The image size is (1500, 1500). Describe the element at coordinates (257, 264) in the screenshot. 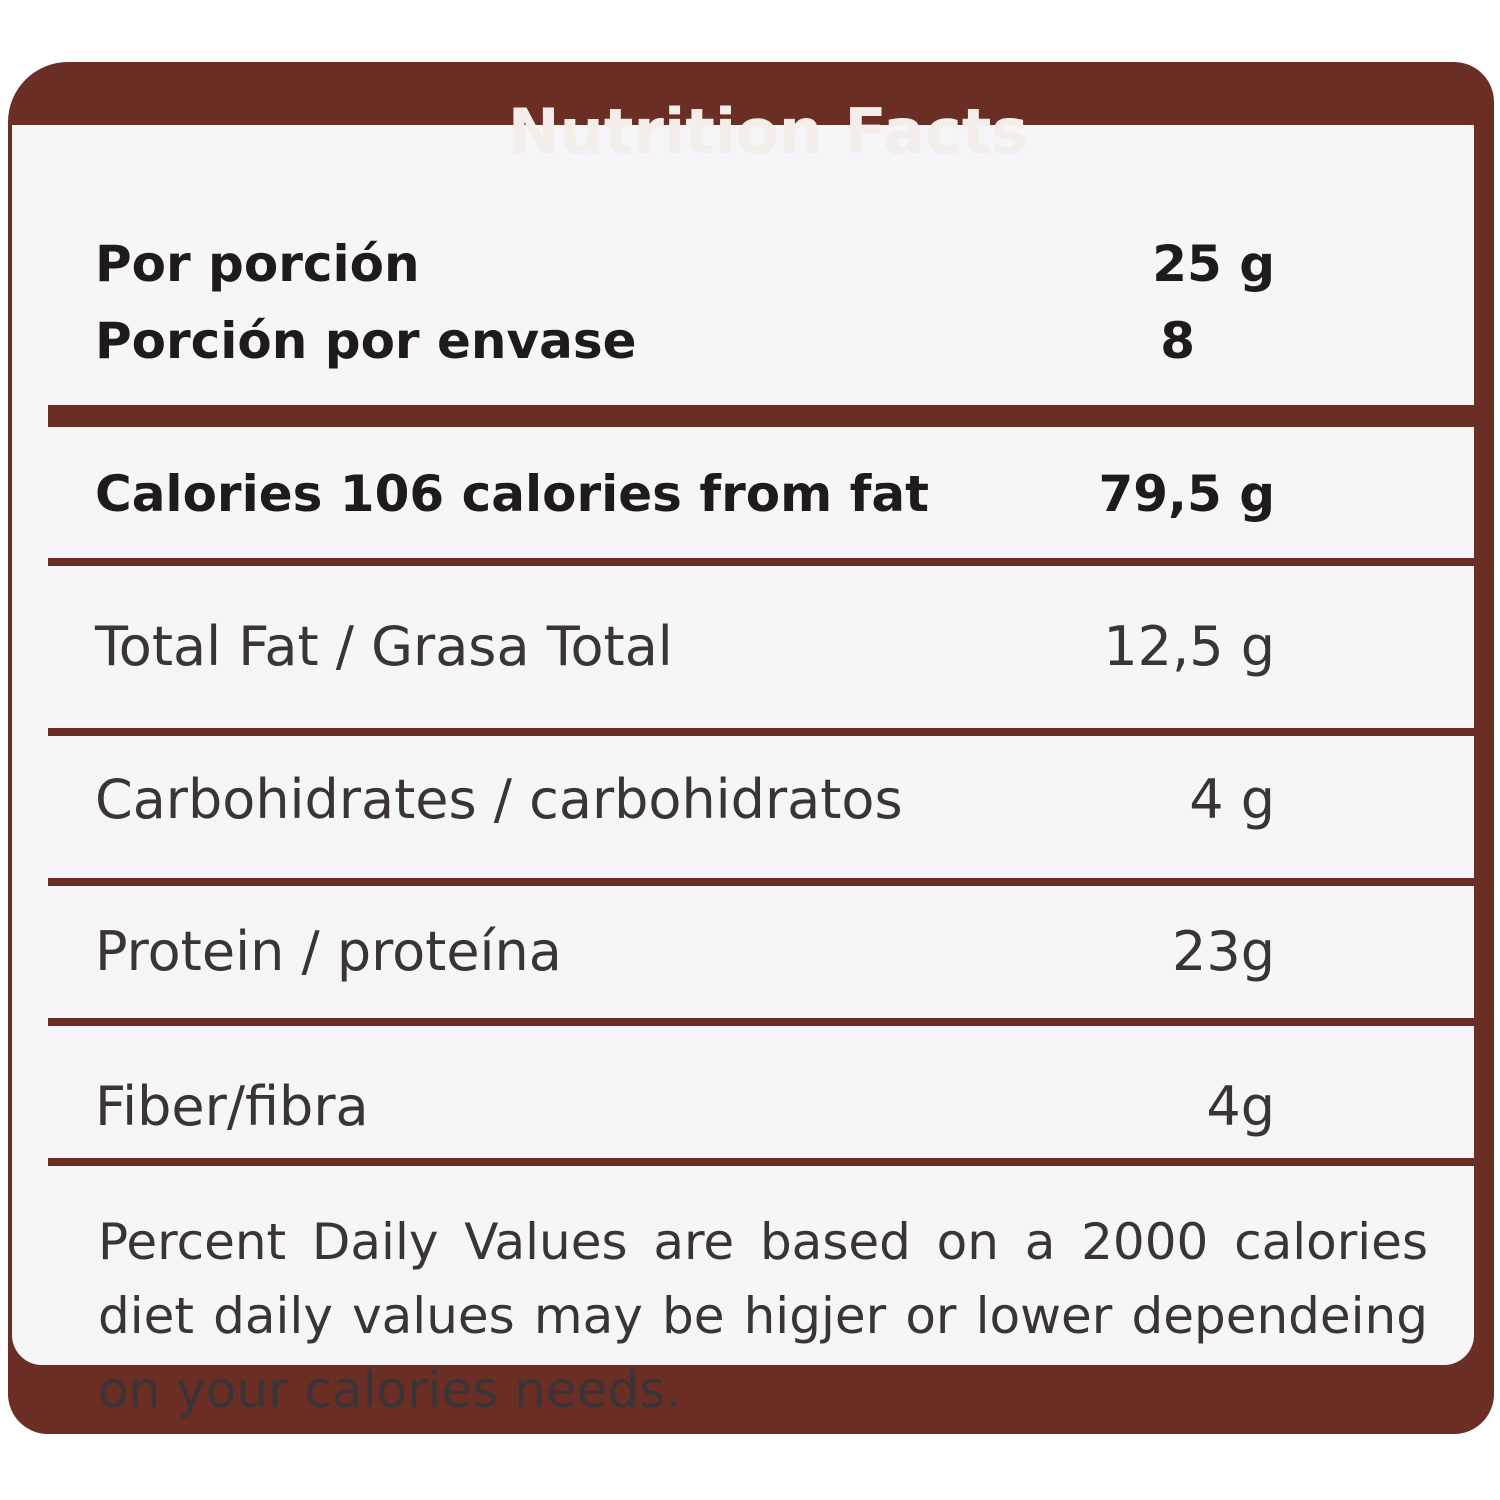

I see `serving-label: Por porción` at that location.